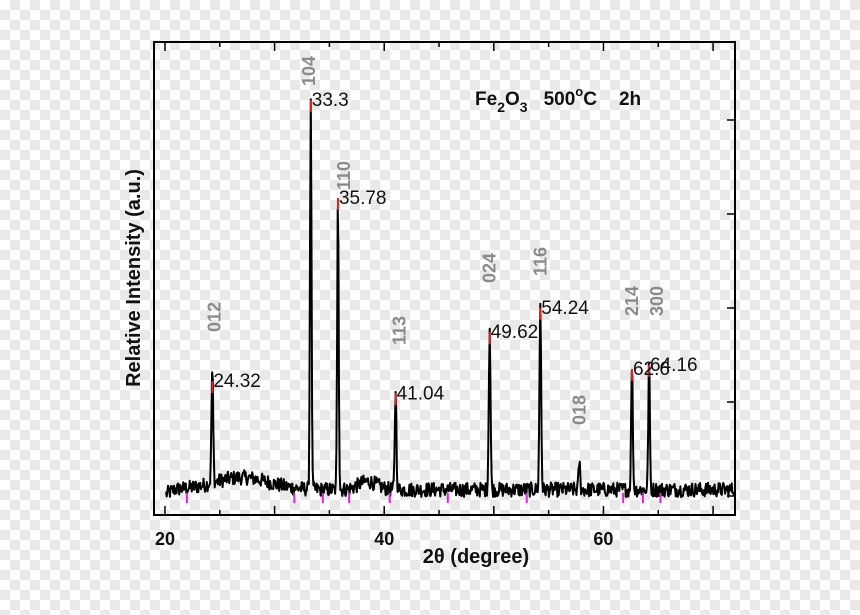  I want to click on hkl-label: 024, so click(490, 268).